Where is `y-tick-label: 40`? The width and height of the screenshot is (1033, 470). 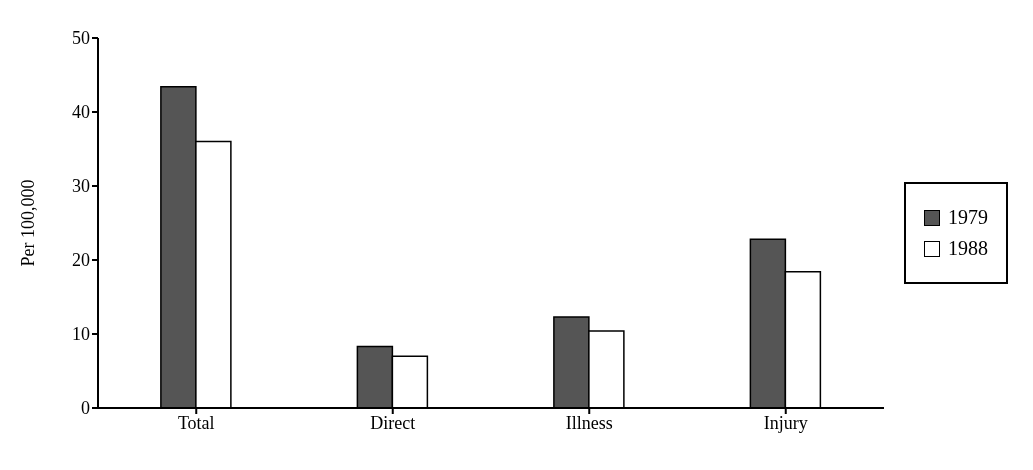
y-tick-label: 40 is located at coordinates (81, 112).